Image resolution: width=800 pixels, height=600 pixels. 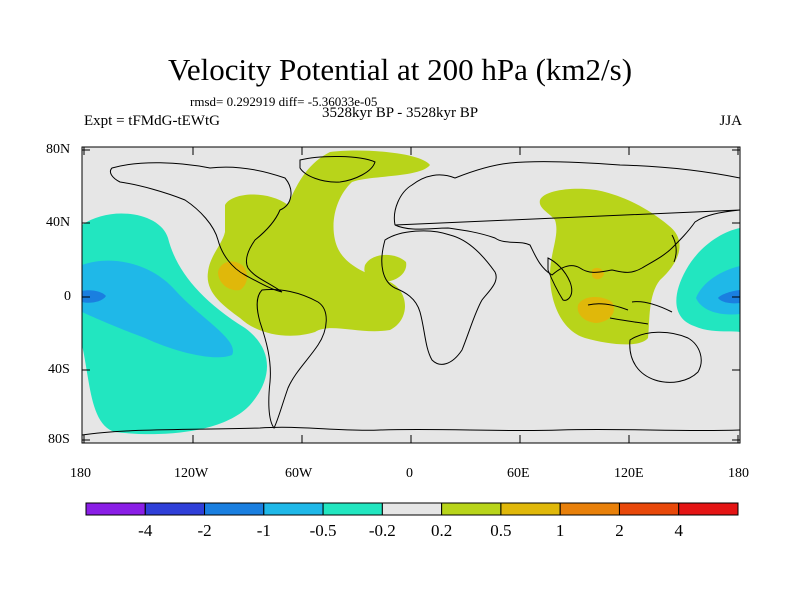 I want to click on coast-india, so click(x=560, y=279).